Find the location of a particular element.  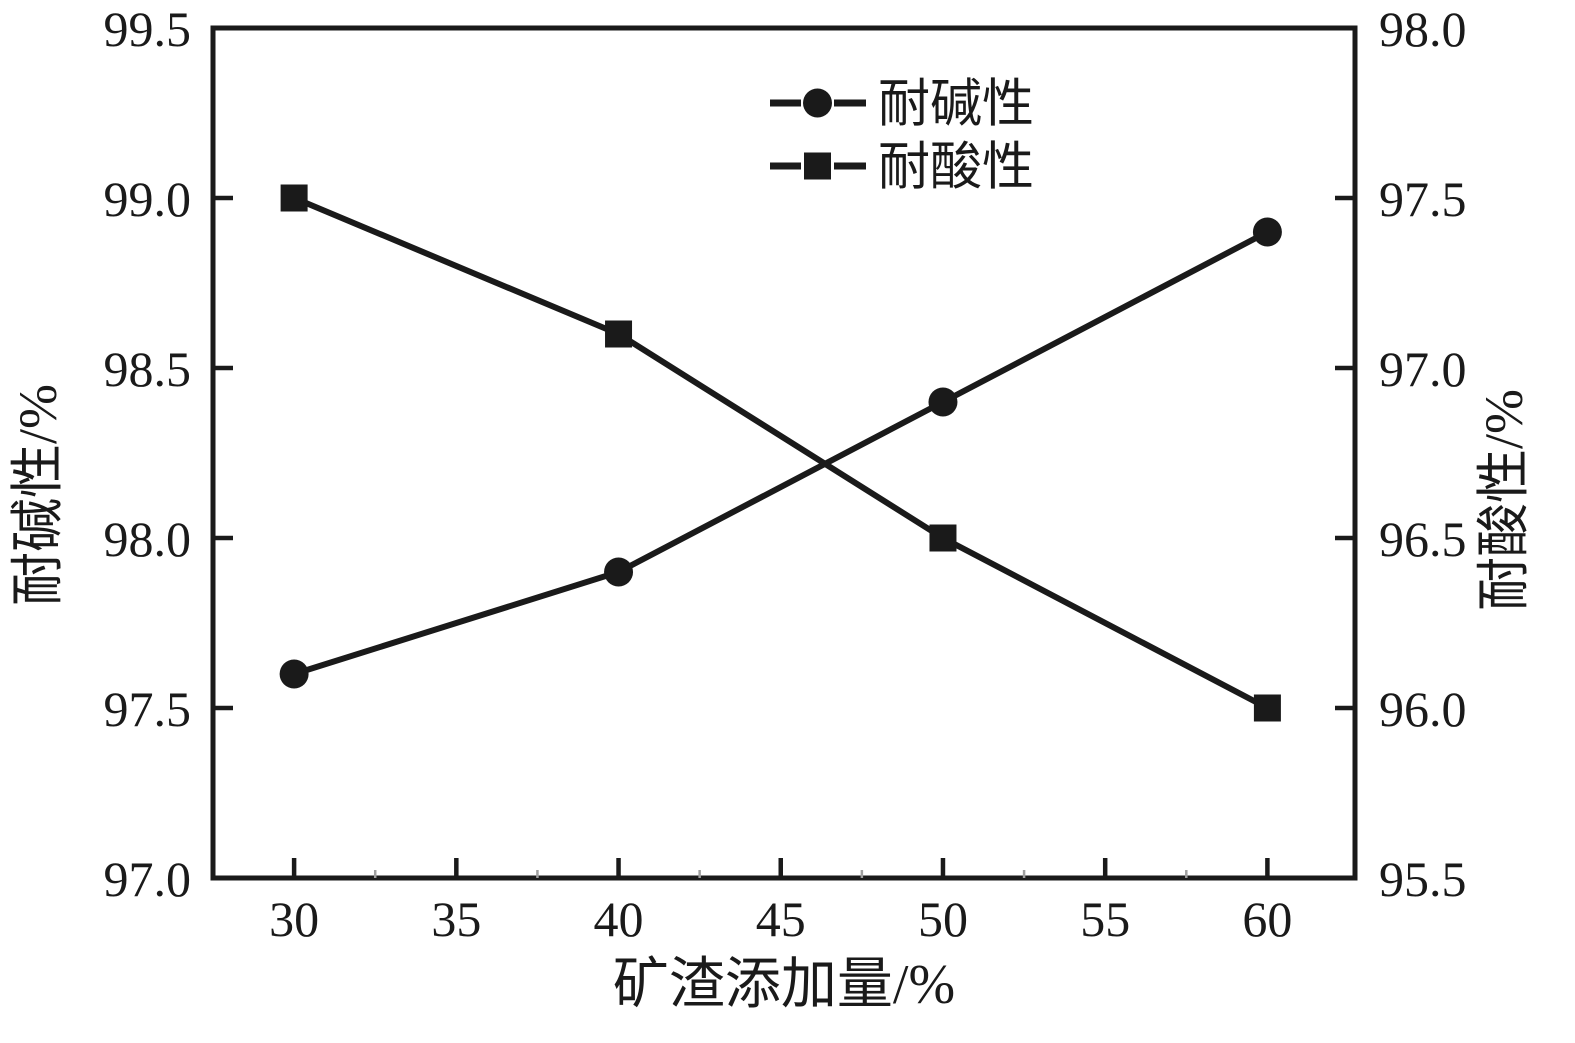

y-right-axis-title: 耐酸性/% is located at coordinates (1504, 500).